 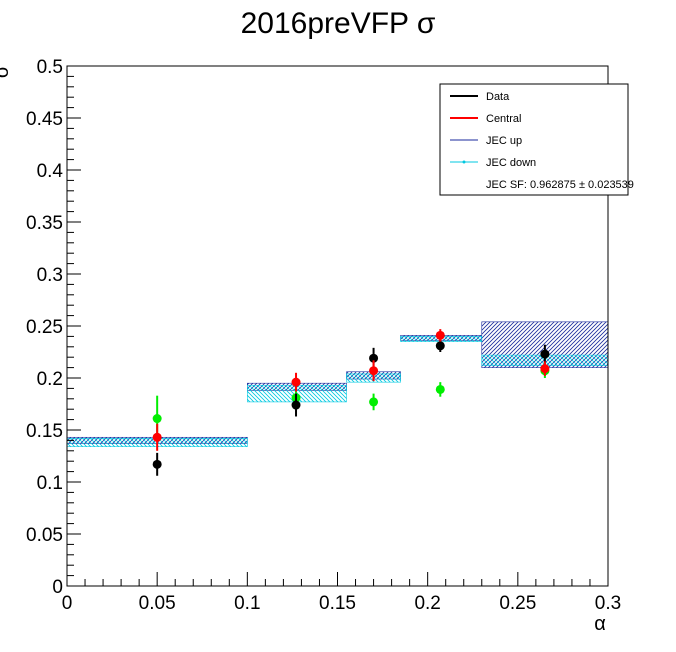 What do you see at coordinates (50, 67) in the screenshot?
I see `y-tick-label: 0.5` at bounding box center [50, 67].